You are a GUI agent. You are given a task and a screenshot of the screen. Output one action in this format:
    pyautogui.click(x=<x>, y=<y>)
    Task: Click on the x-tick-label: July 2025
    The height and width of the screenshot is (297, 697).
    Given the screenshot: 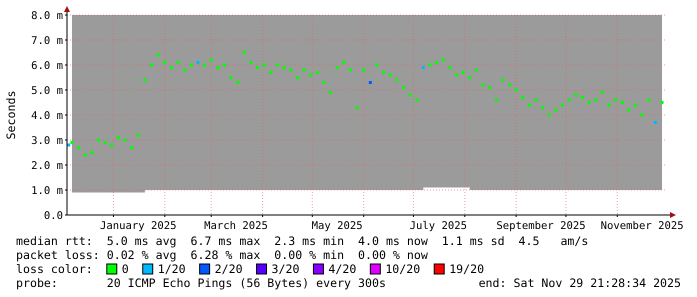 What is the action you would take?
    pyautogui.click(x=438, y=226)
    